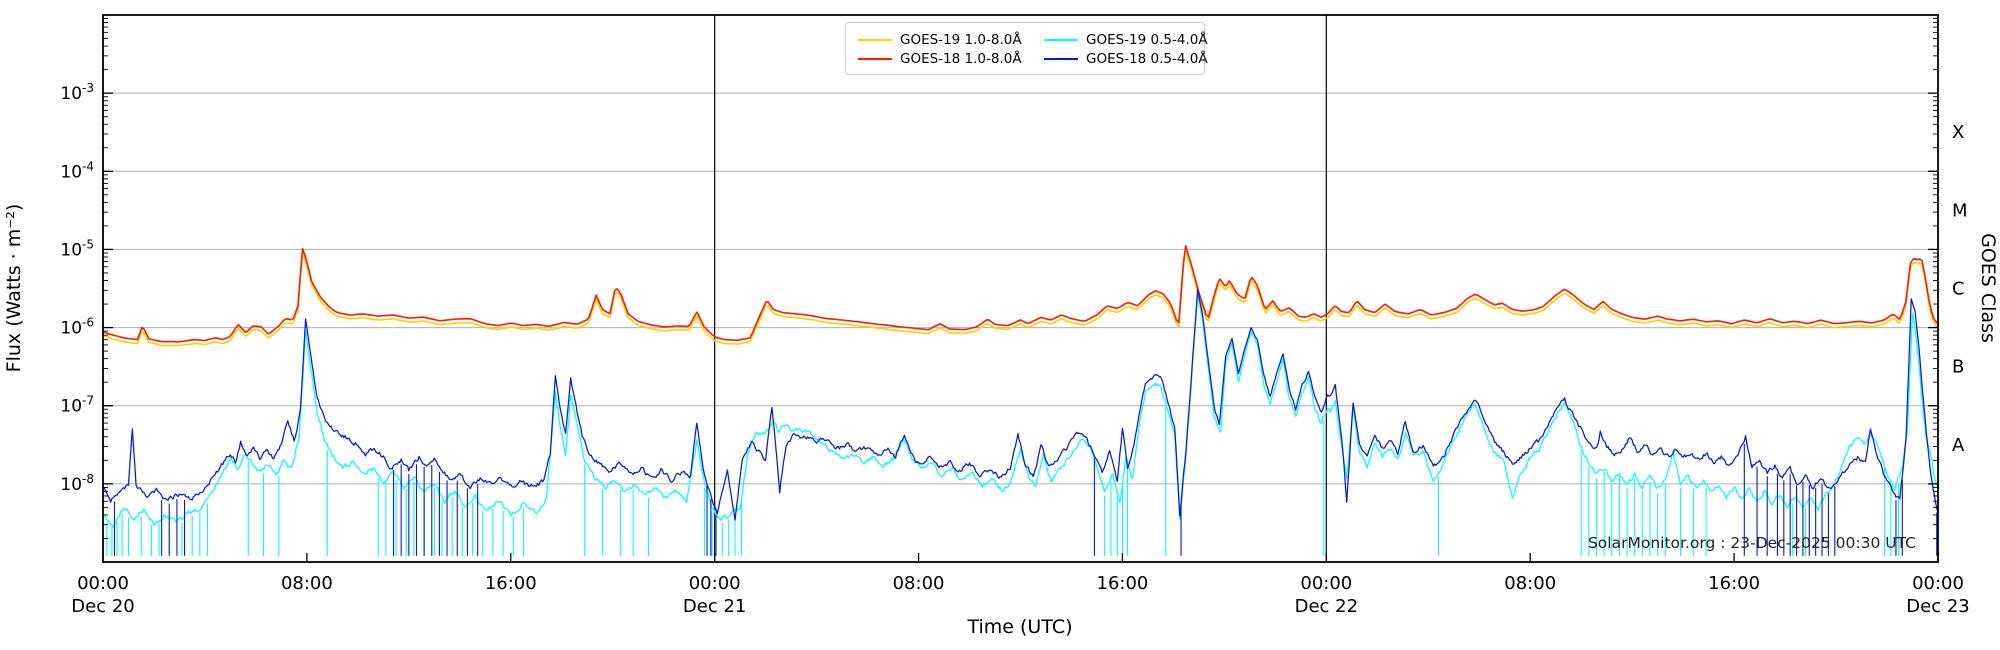 This screenshot has height=650, width=2000. I want to click on goes-class-label: B, so click(1958, 367).